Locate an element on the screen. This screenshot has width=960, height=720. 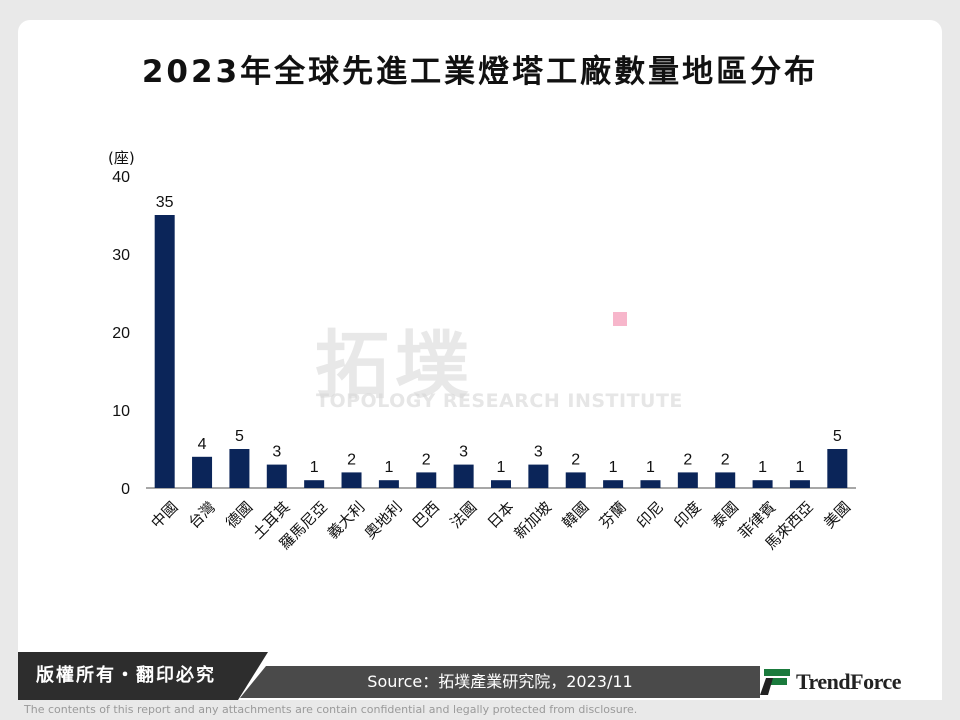
x-tick-label: 韓國 is located at coordinates (576, 515).